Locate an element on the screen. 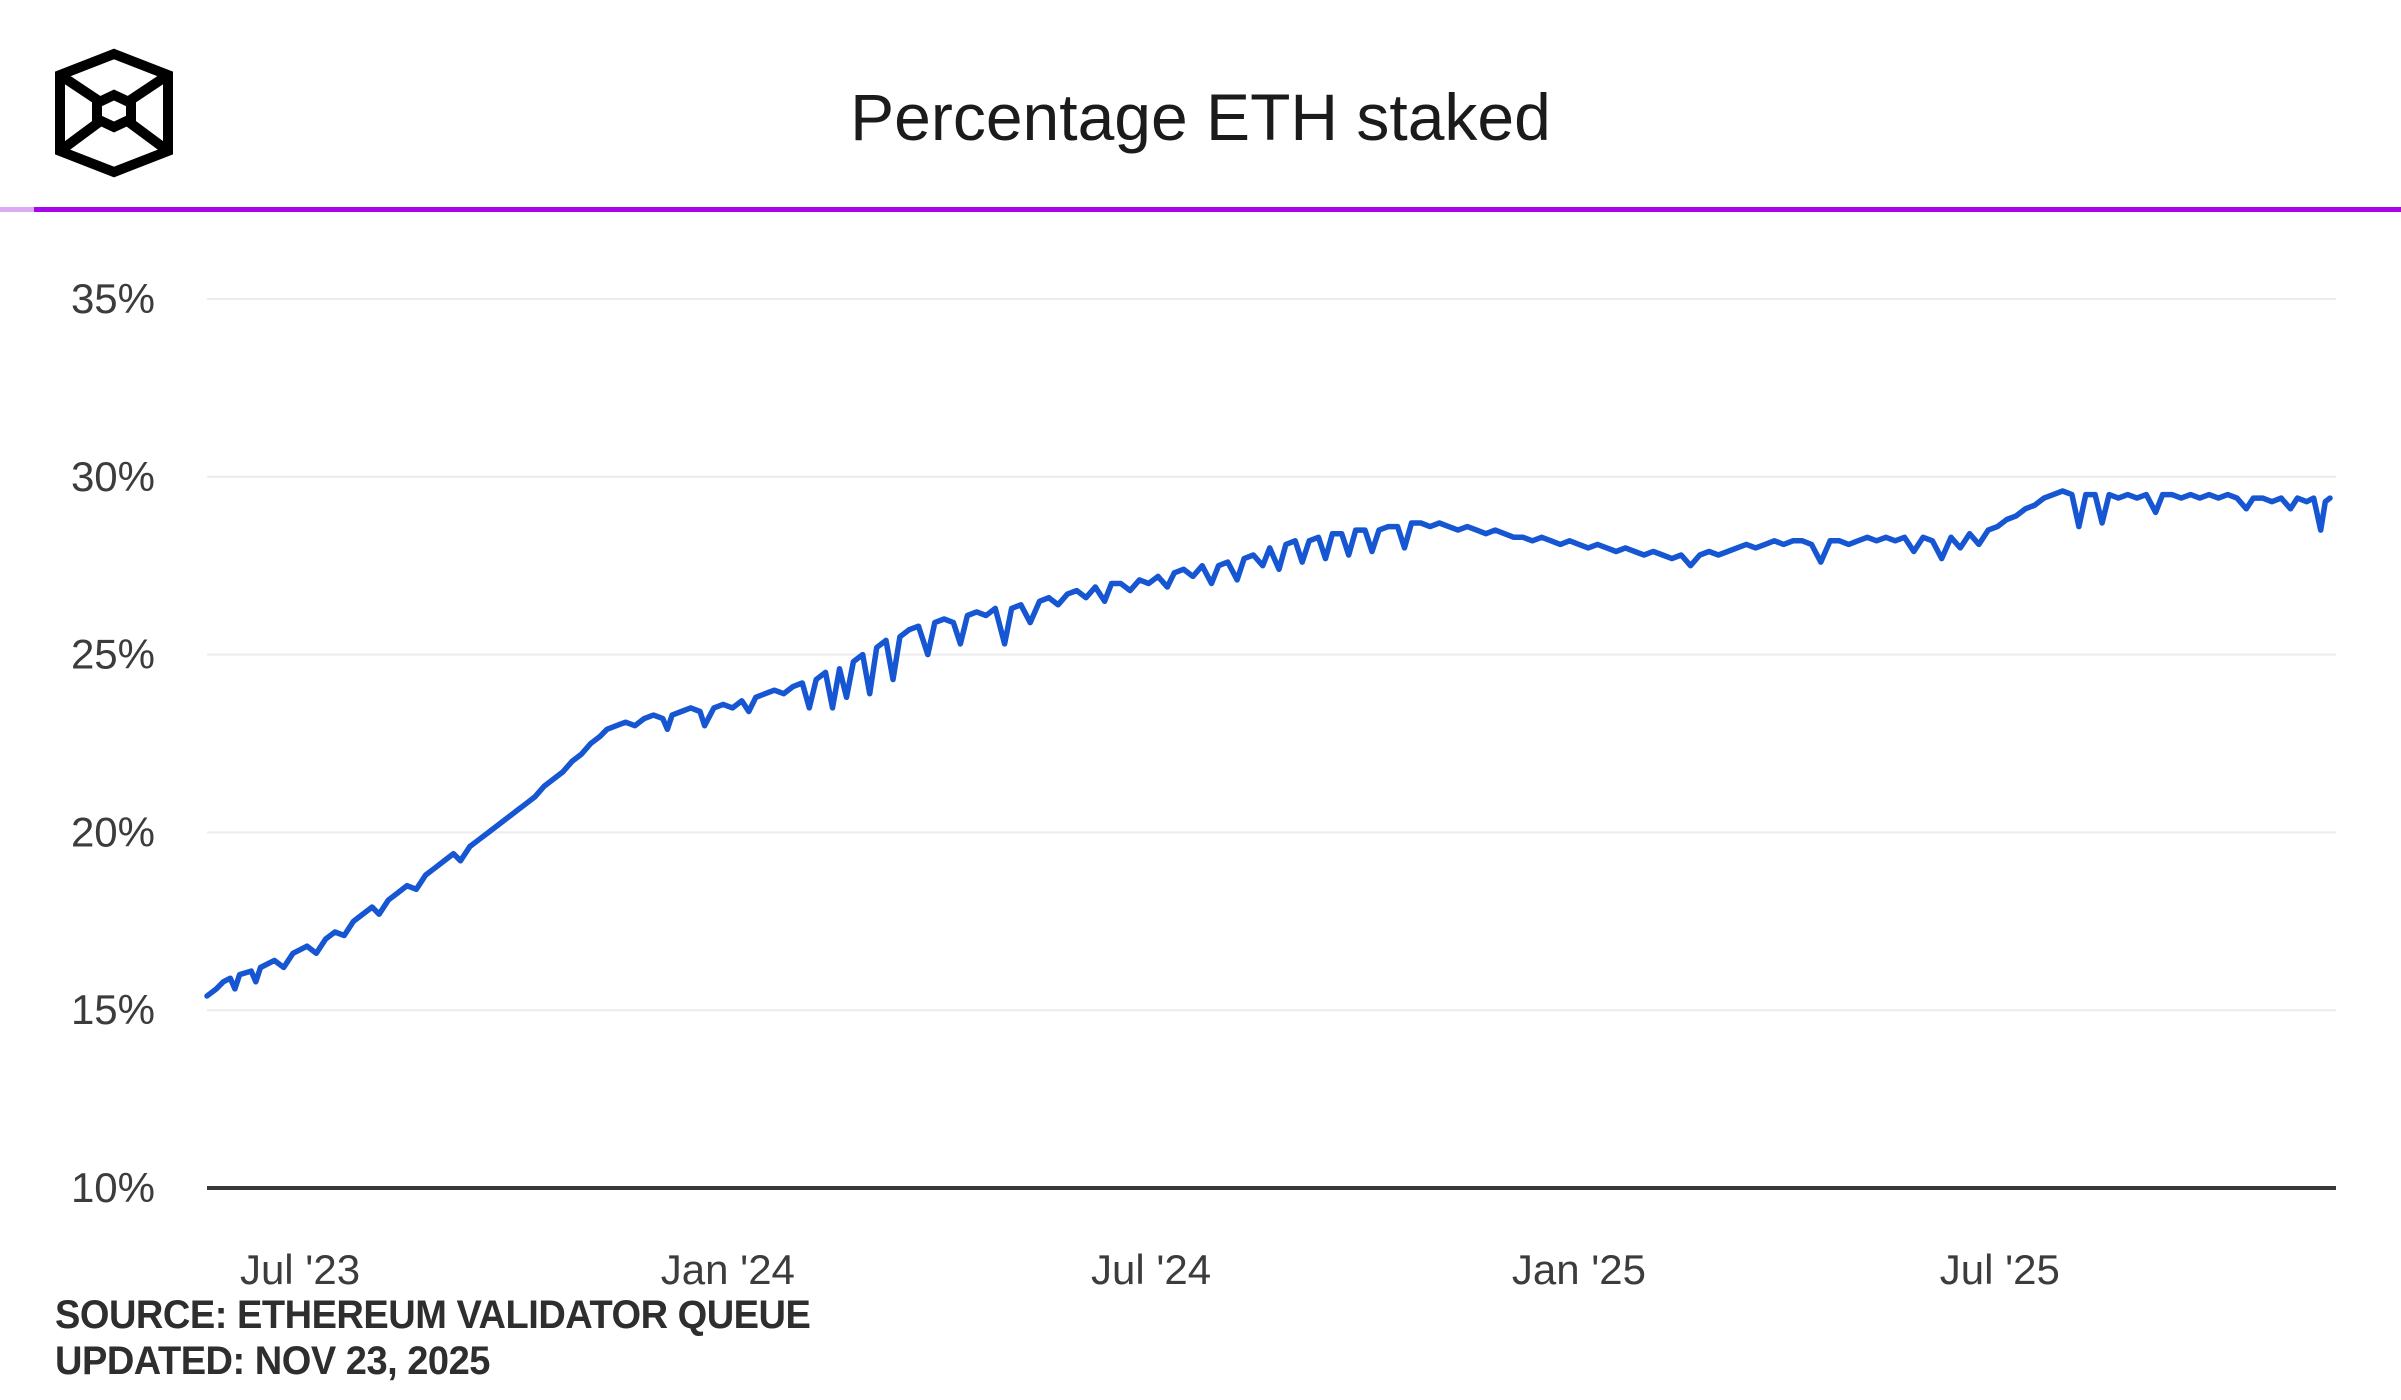  x-tick-label: Jan '24 is located at coordinates (728, 1269).